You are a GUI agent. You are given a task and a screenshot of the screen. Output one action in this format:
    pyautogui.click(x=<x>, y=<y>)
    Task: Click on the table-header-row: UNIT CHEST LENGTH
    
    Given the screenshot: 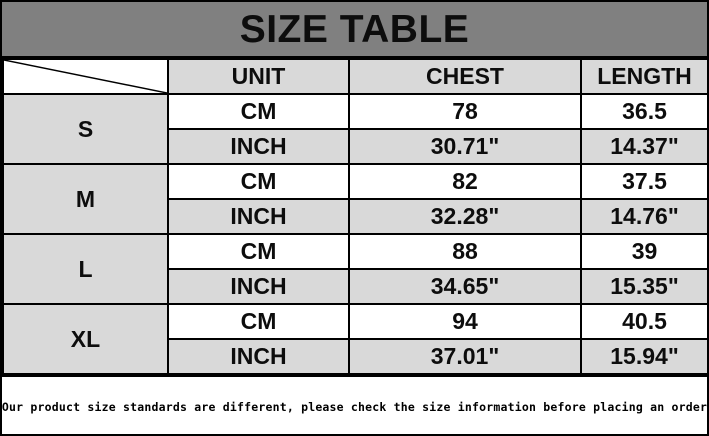 What is the action you would take?
    pyautogui.click(x=354, y=76)
    